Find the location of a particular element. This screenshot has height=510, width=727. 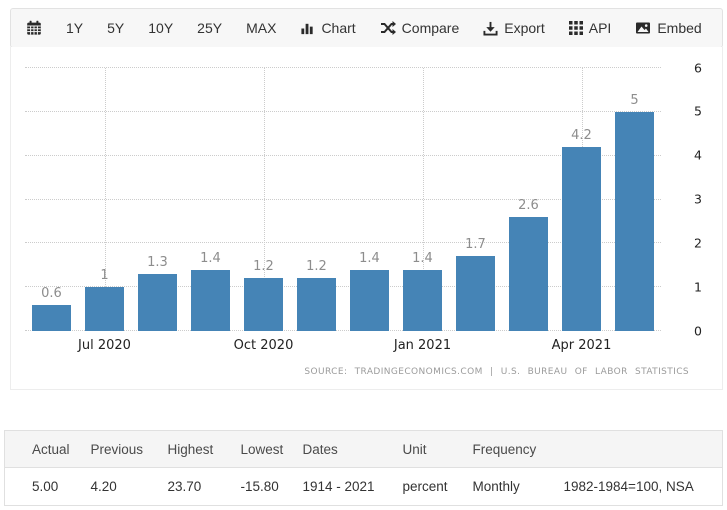

bar-slot-jun-2020: 0.6 is located at coordinates (51, 199).